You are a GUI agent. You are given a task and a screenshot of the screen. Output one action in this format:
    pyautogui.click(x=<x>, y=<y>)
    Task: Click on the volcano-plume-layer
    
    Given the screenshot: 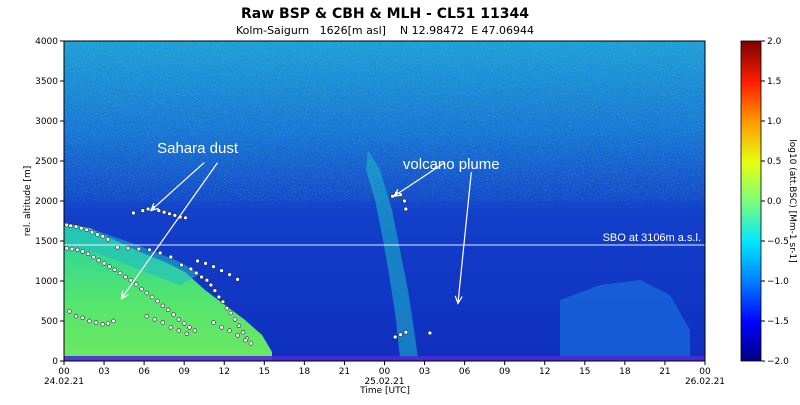 What is the action you would take?
    pyautogui.click(x=392, y=254)
    